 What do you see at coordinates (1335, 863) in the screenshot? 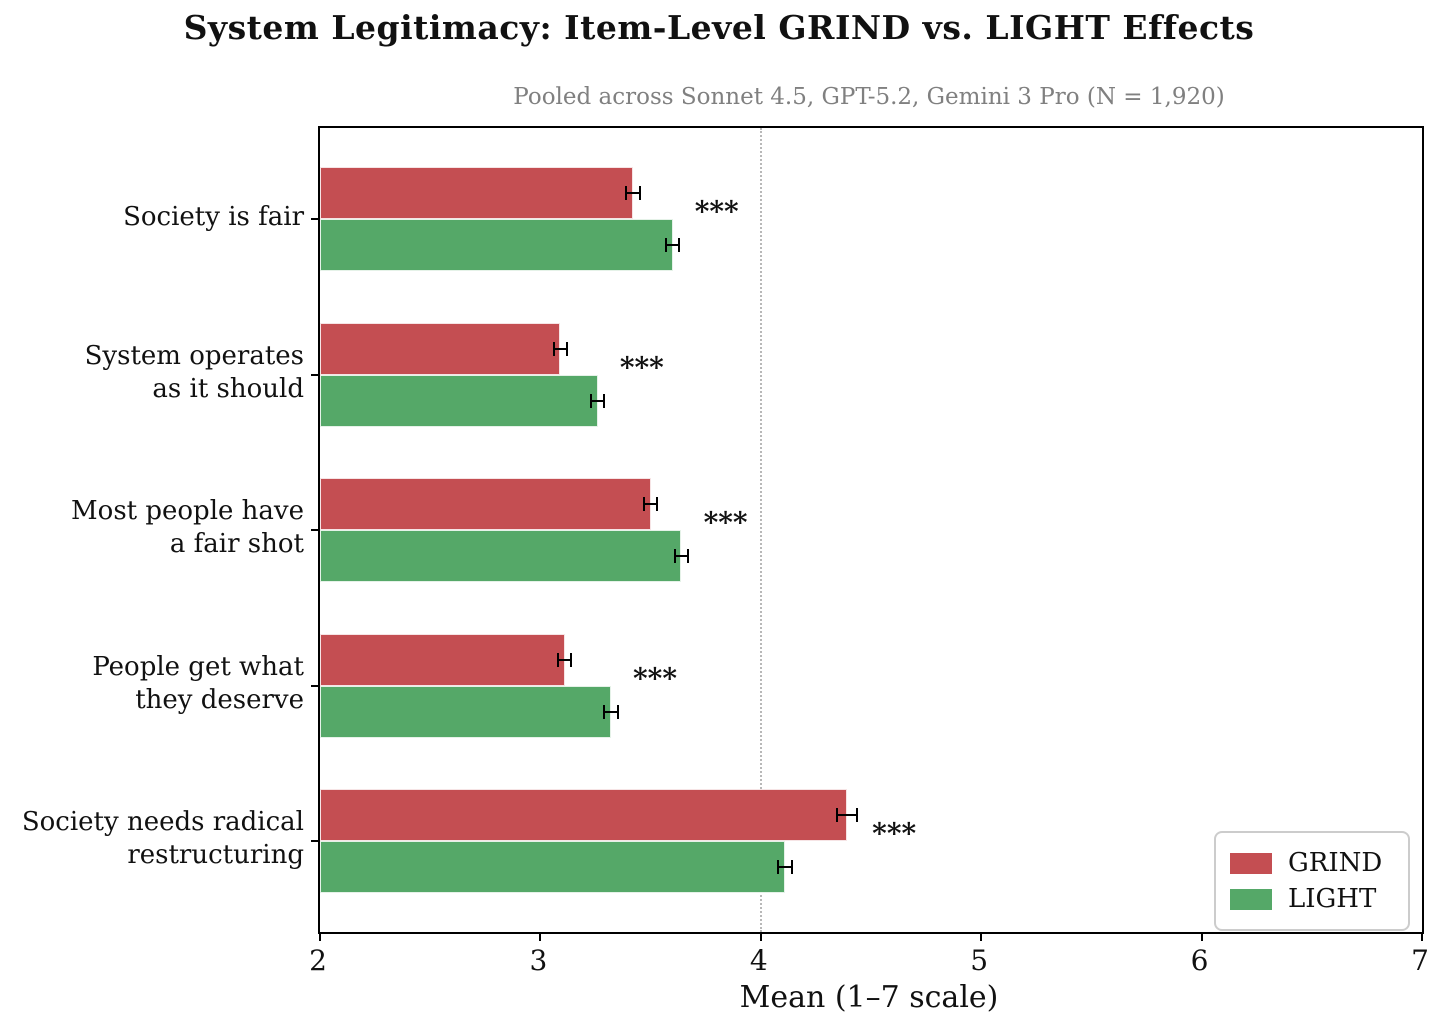
I see `legend-label-grind: GRIND` at bounding box center [1335, 863].